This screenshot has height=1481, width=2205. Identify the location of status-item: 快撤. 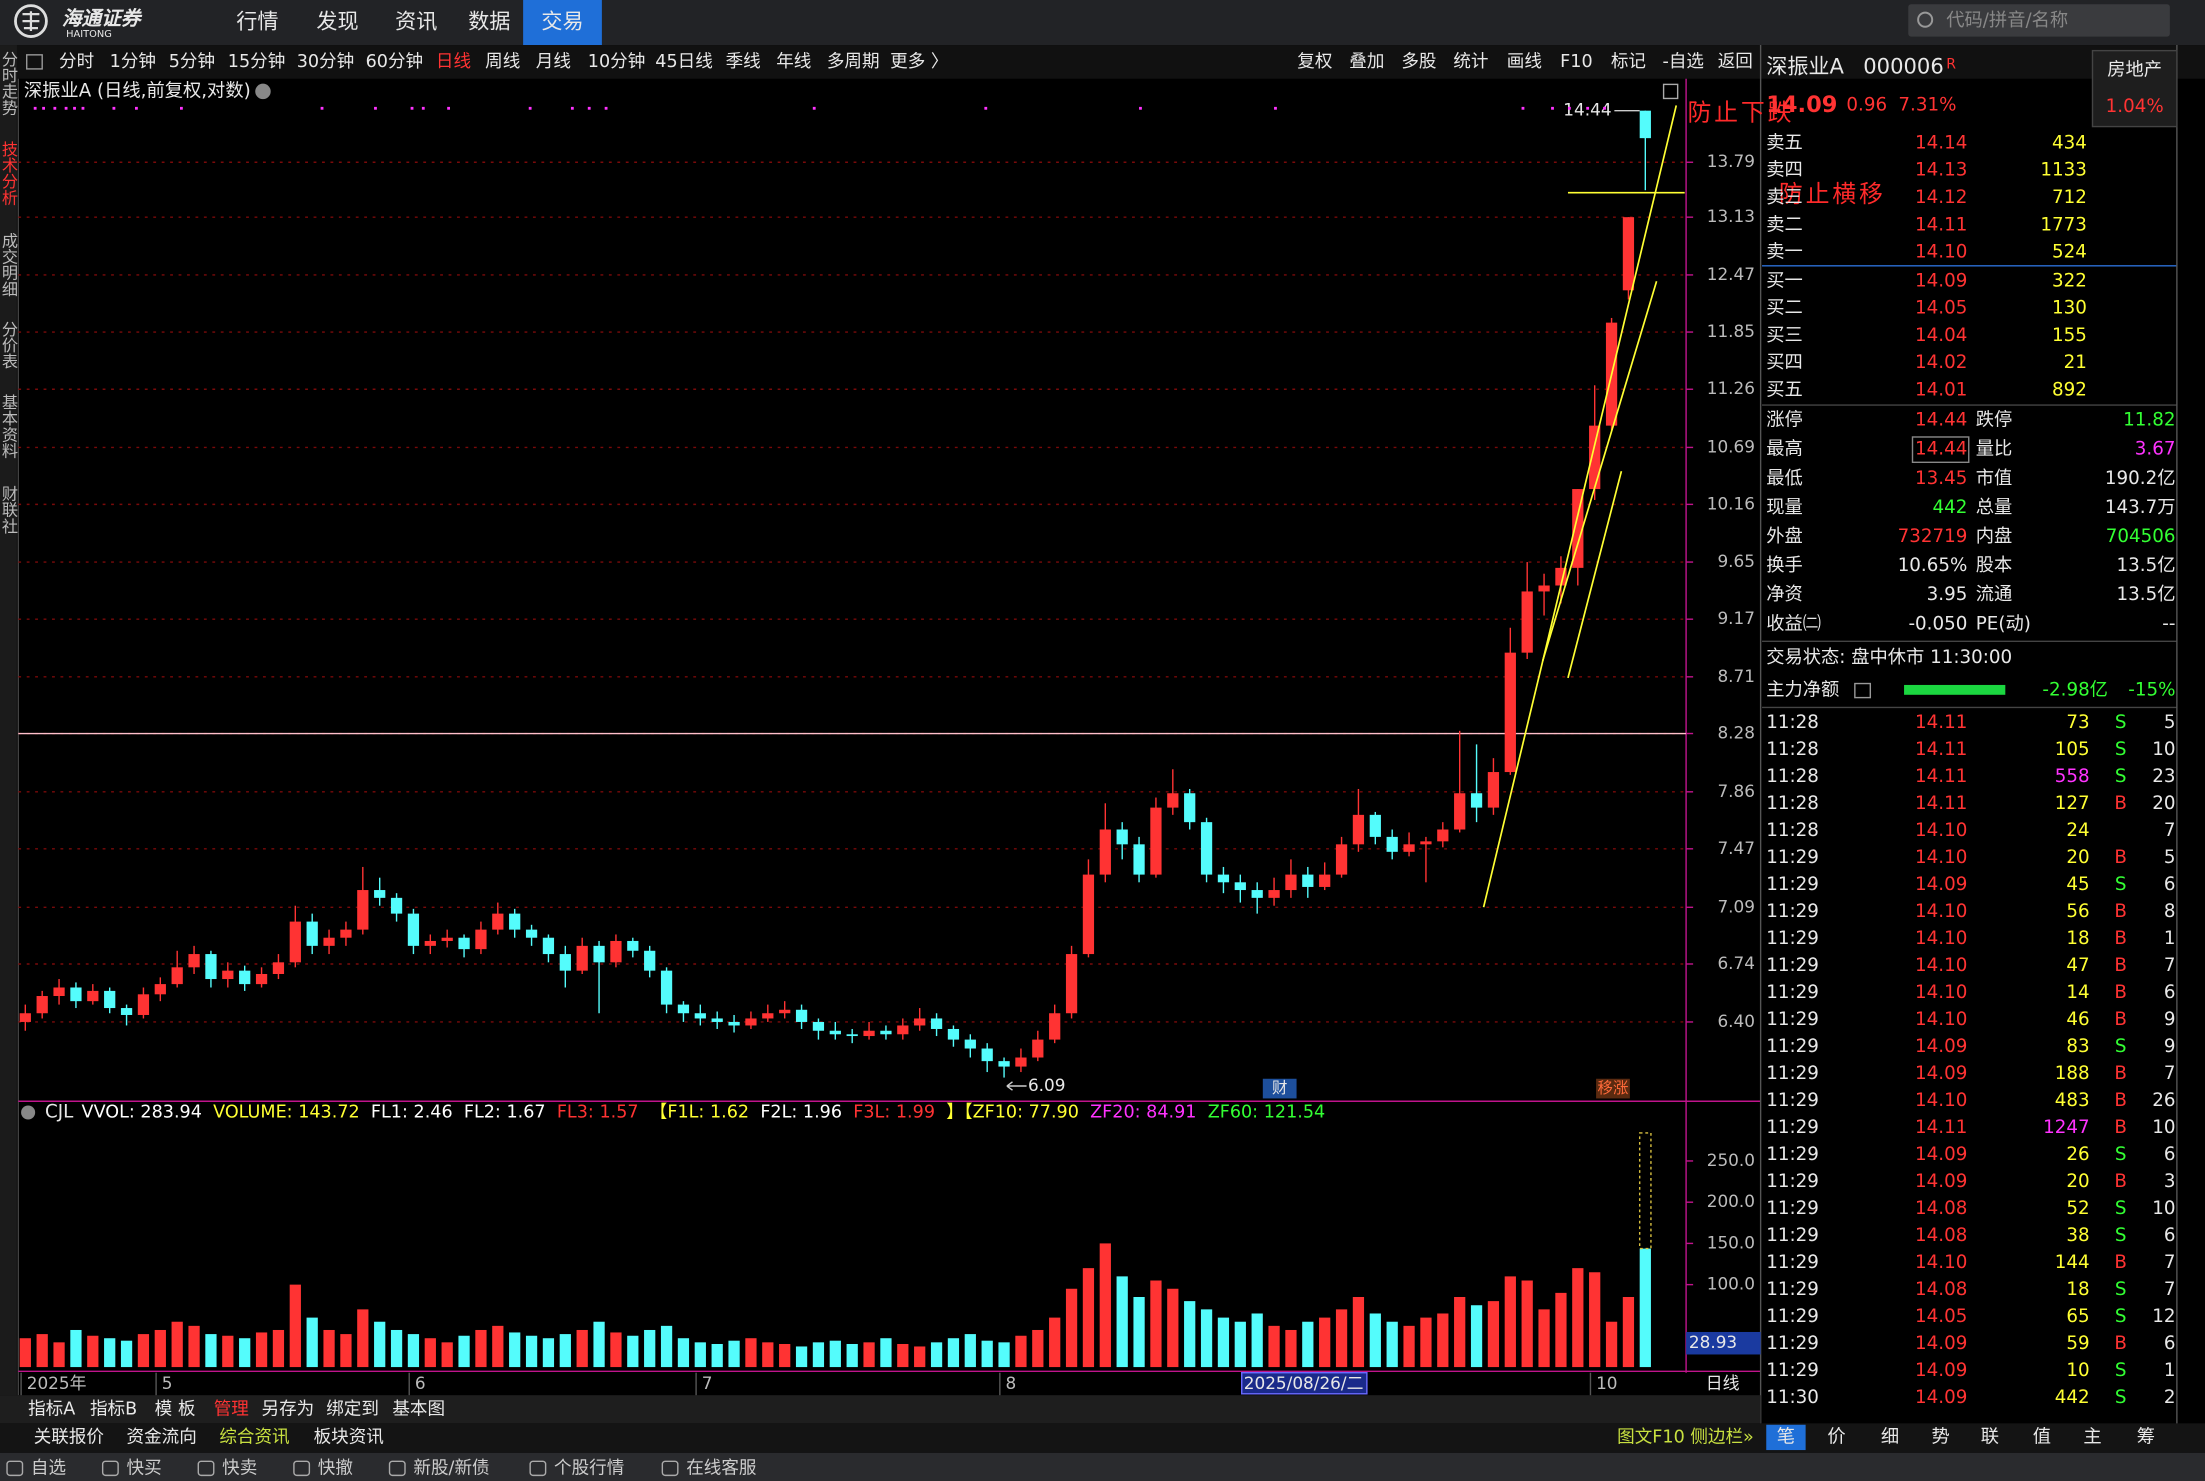
(335, 1468).